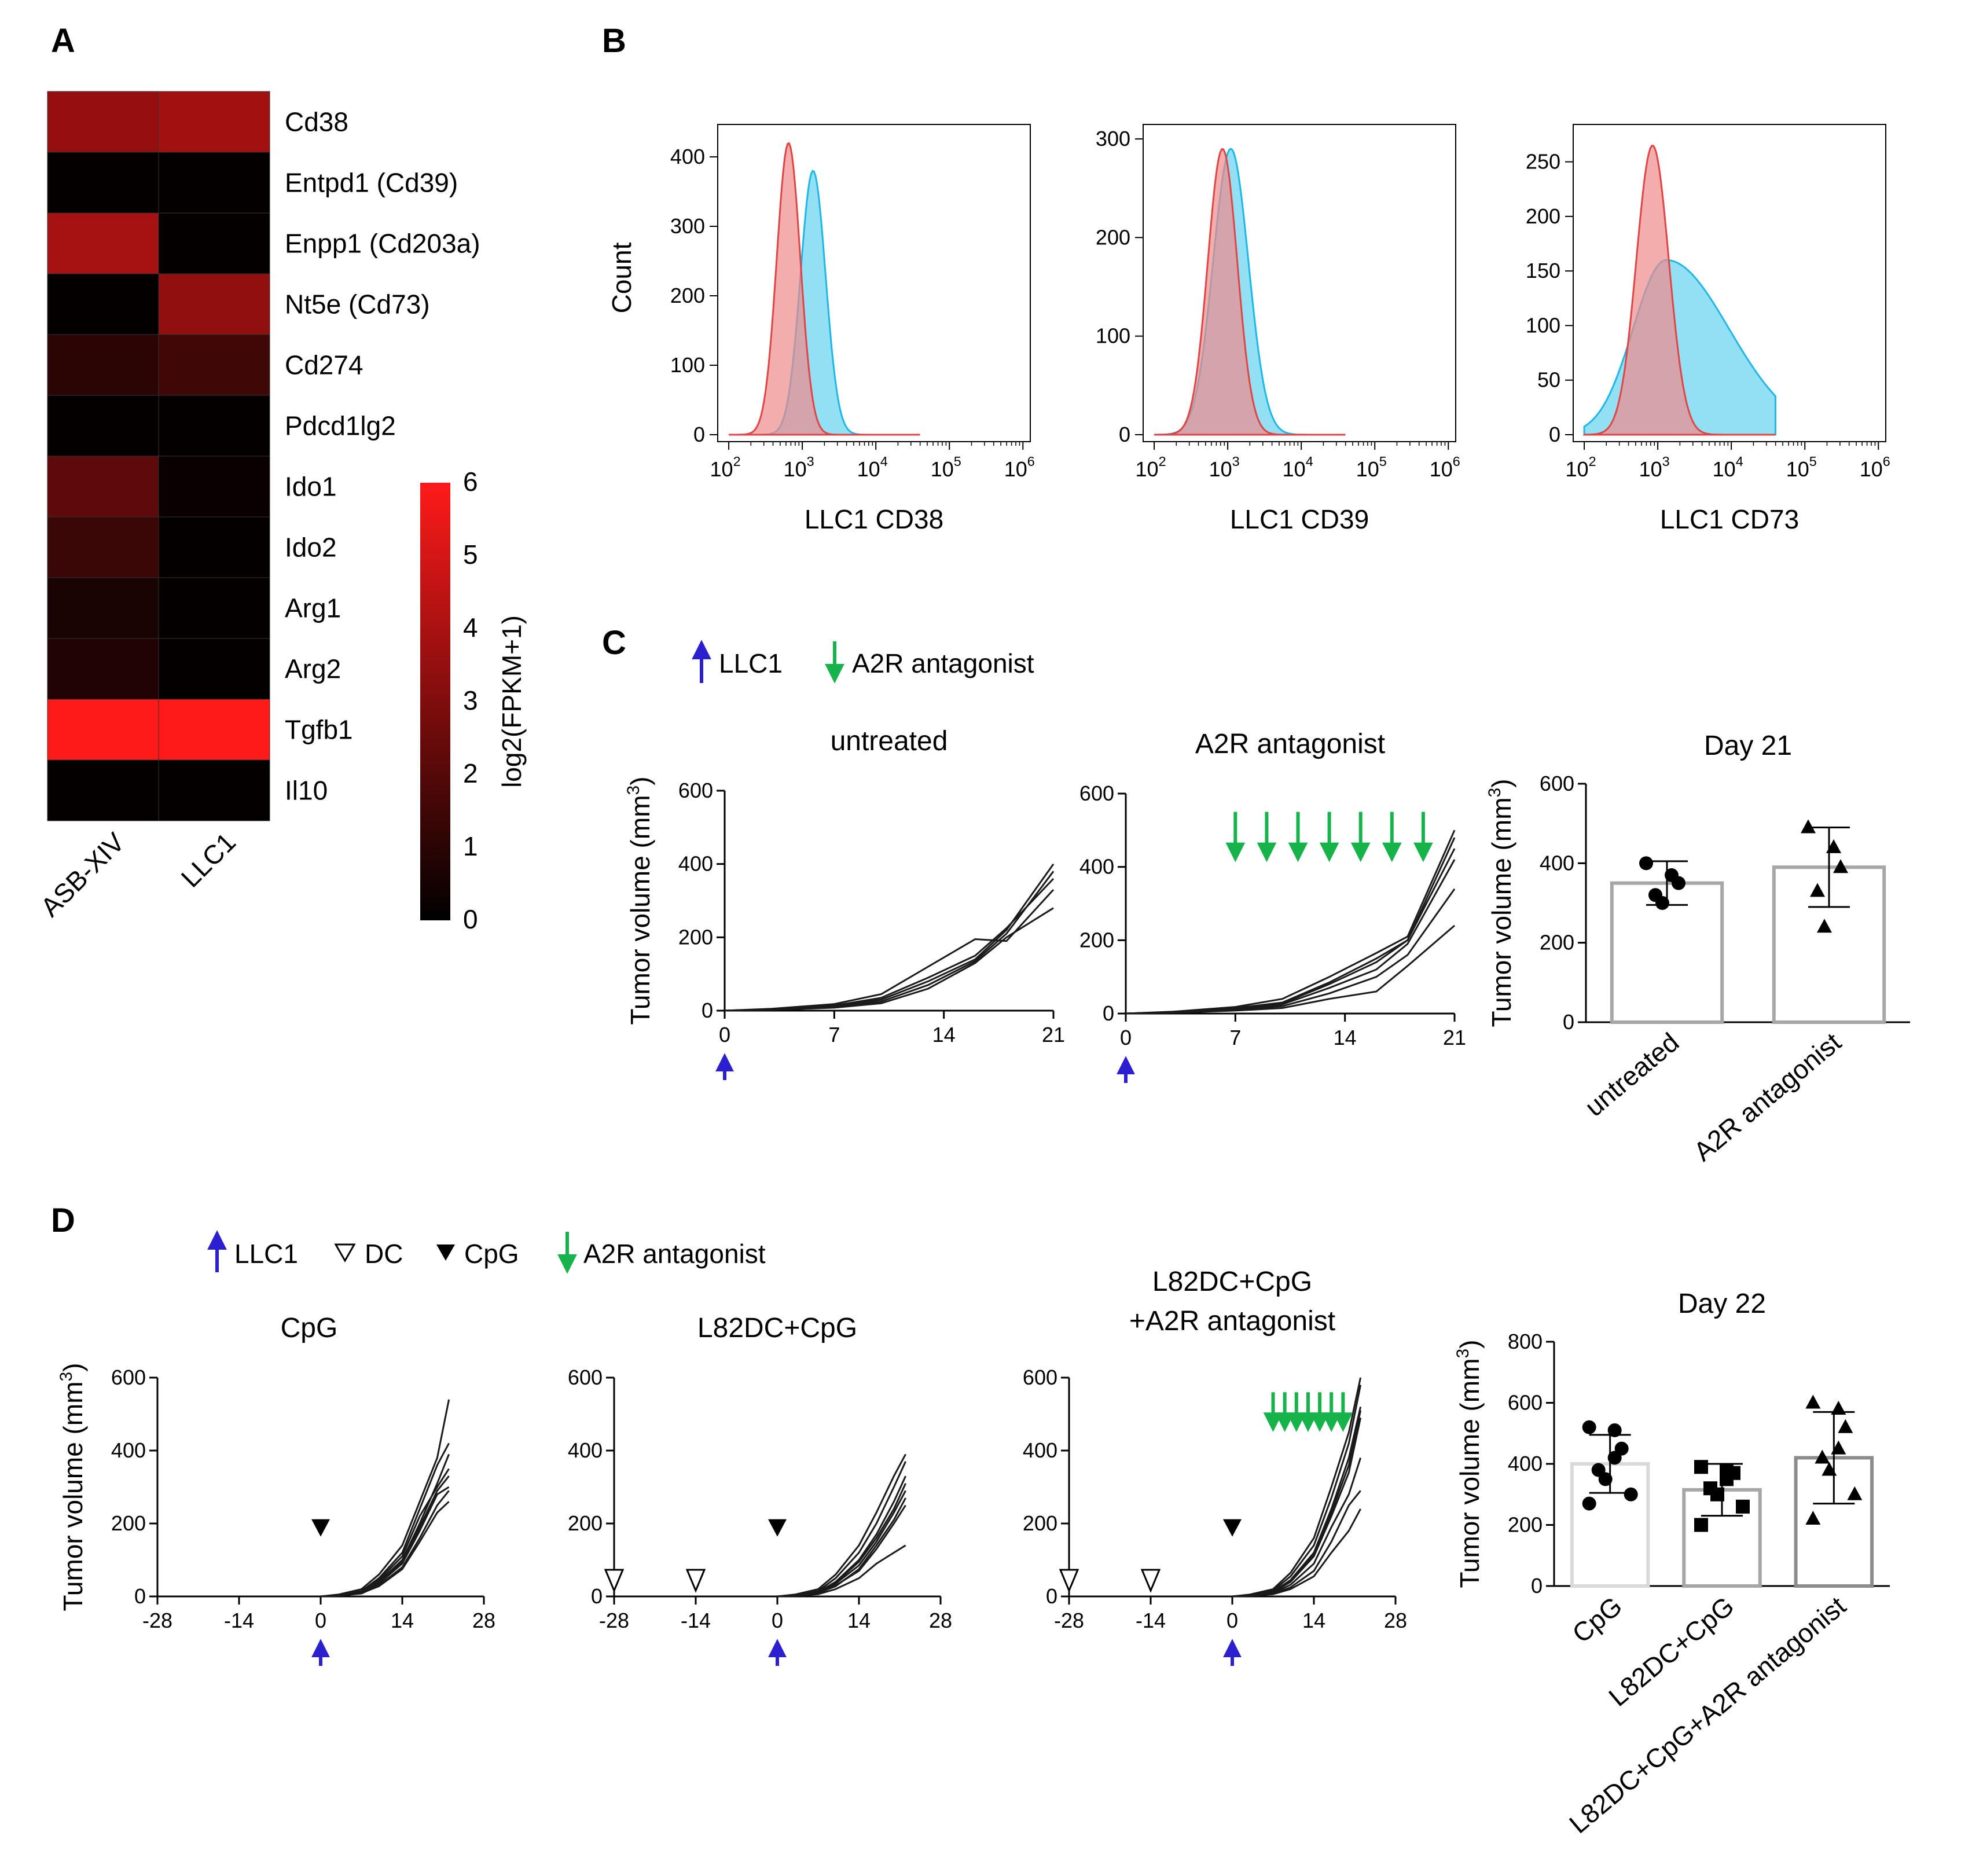 The height and width of the screenshot is (1876, 1961). Describe the element at coordinates (311, 487) in the screenshot. I see `heatmap-row-label: Ido1` at that location.